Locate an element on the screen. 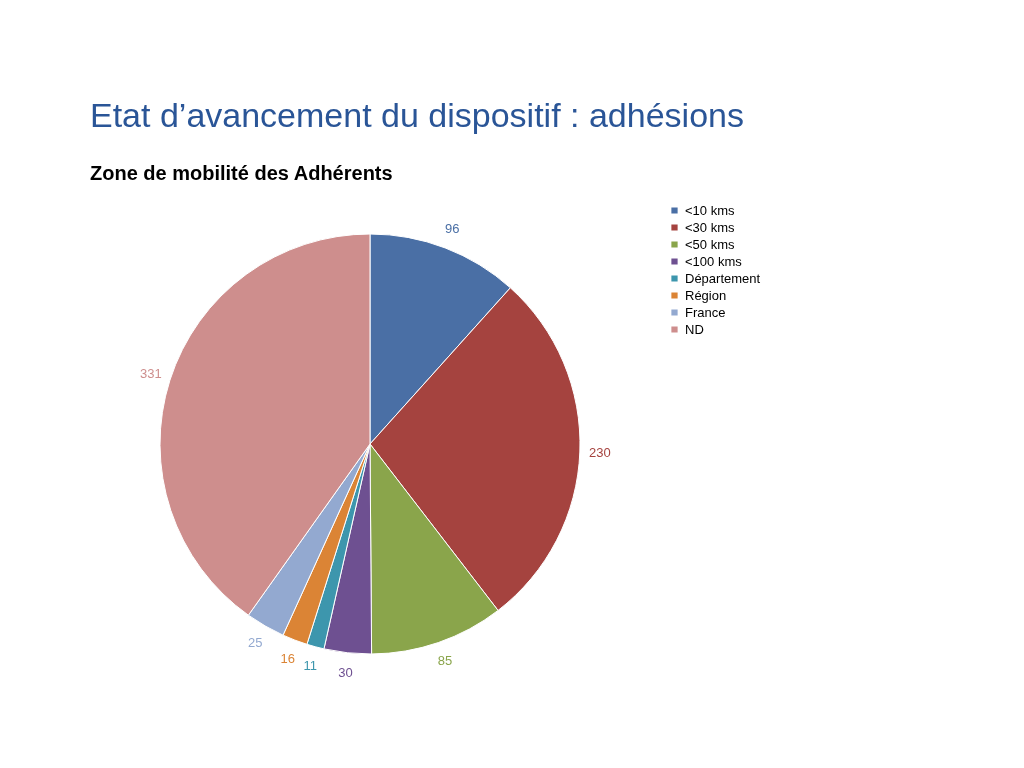 Image resolution: width=1024 pixels, height=768 pixels. chart-subtitle: Zone de mobilité des Adhérents is located at coordinates (241, 173).